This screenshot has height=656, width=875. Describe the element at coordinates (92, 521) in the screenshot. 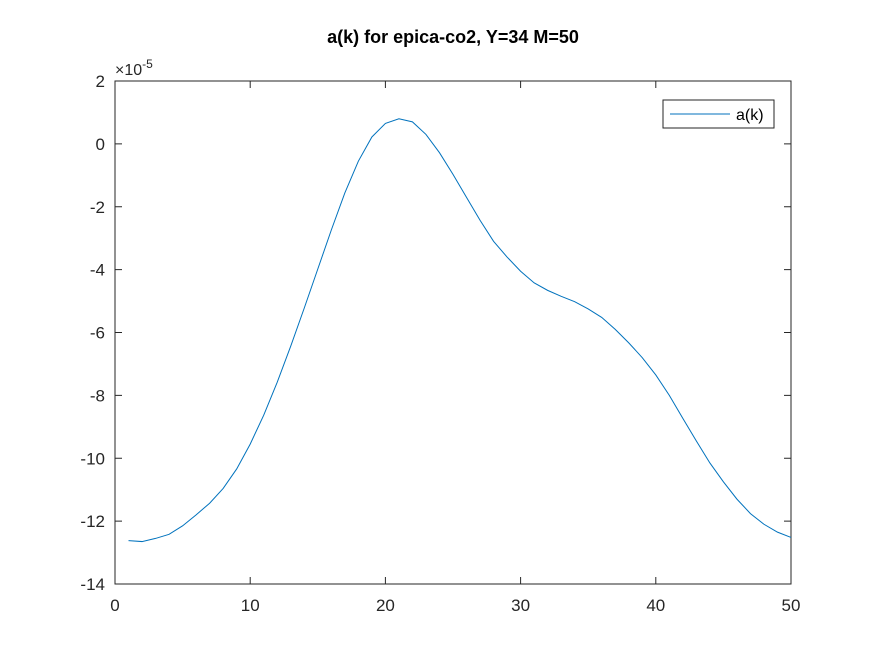

I see `y-tick-label-1: -12` at that location.